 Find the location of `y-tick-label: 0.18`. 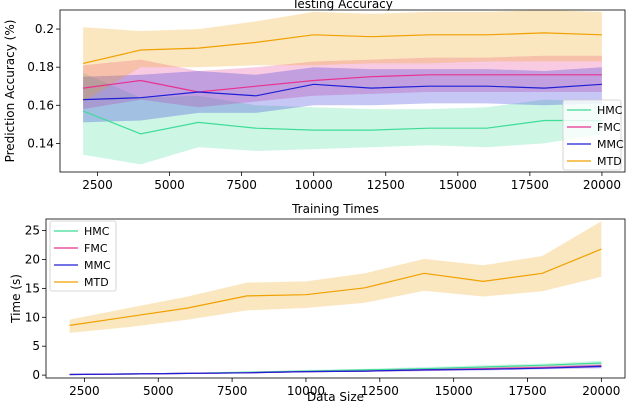

y-tick-label: 0.18 is located at coordinates (40, 67).